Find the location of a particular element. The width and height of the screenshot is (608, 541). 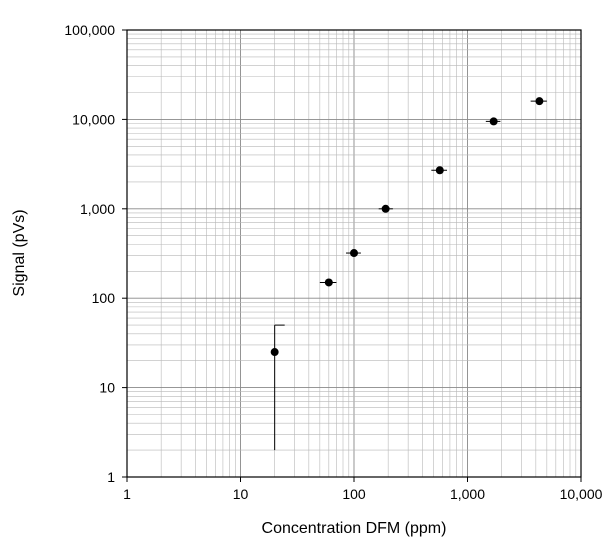

x-tick-label: 10,000 is located at coordinates (581, 494).